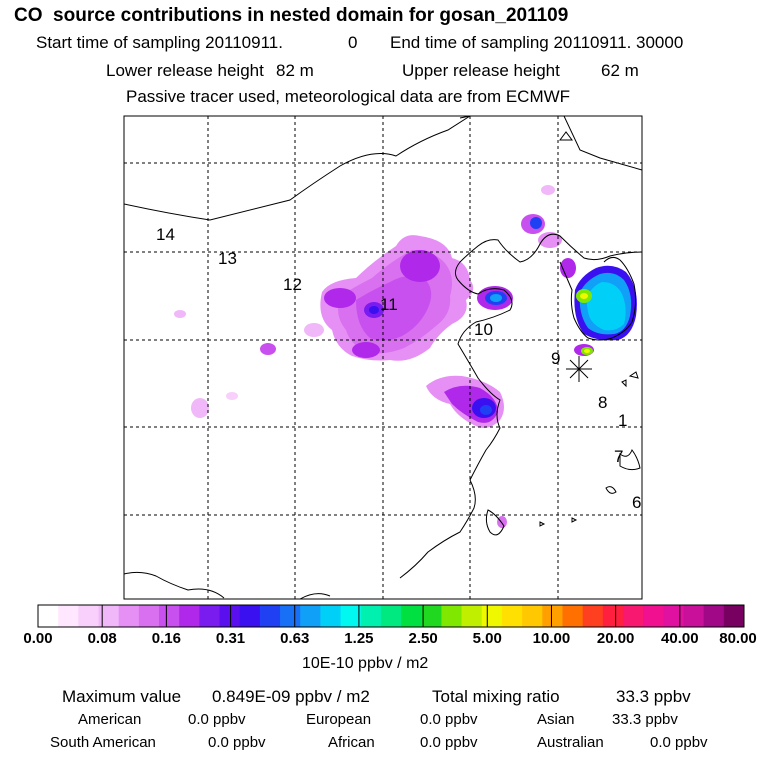 Image resolution: width=768 pixels, height=768 pixels. Describe the element at coordinates (159, 42) in the screenshot. I see `start-time-label: Start time of sampling 20110911.` at that location.